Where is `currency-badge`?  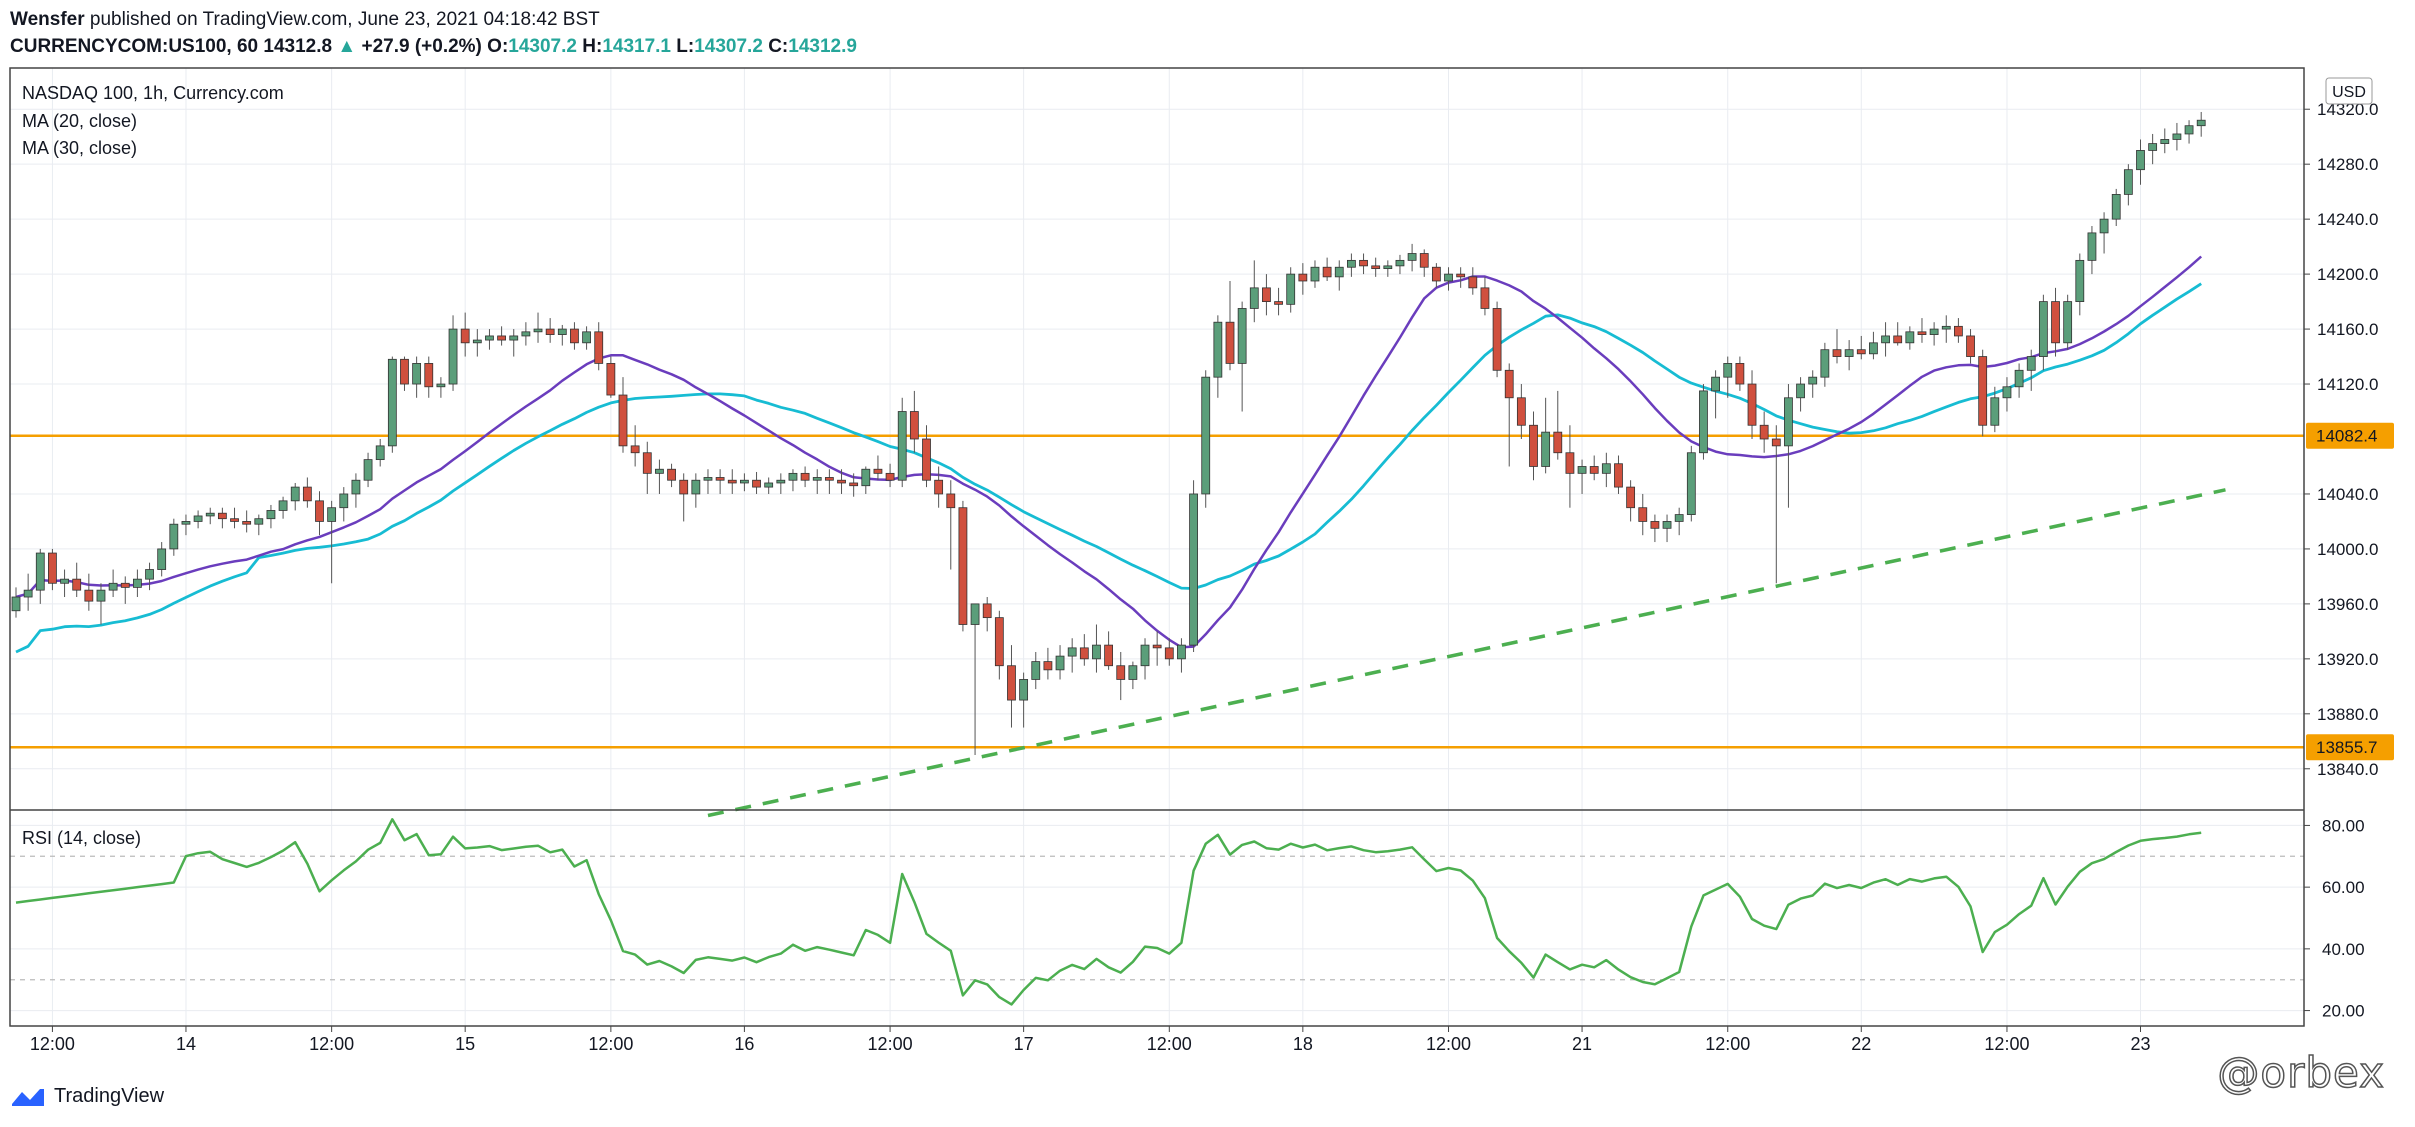
currency-badge is located at coordinates (2349, 91).